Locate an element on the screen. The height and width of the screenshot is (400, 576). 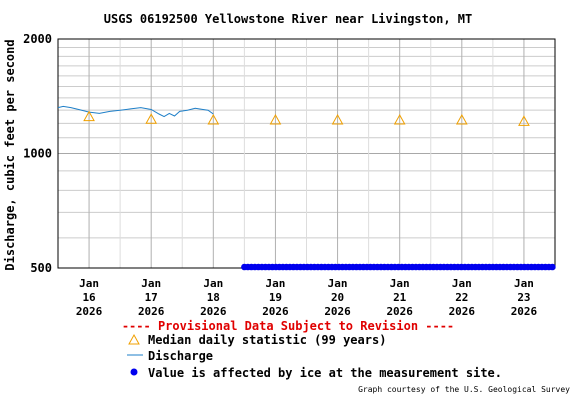
legend-median-marker is located at coordinates (134, 339).